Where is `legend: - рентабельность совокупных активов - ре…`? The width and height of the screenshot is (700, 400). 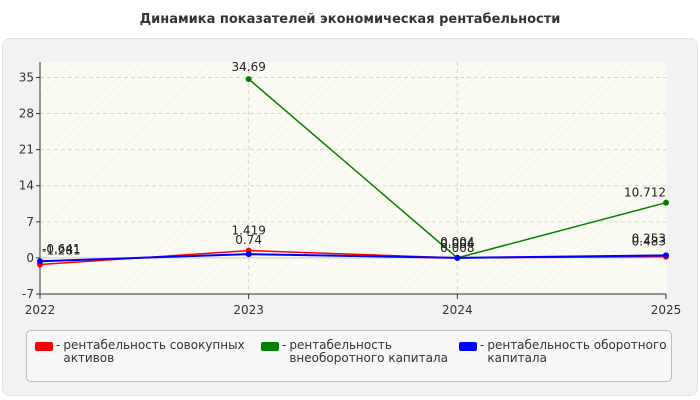 legend: - рентабельность совокупных активов - ре… is located at coordinates (349, 356).